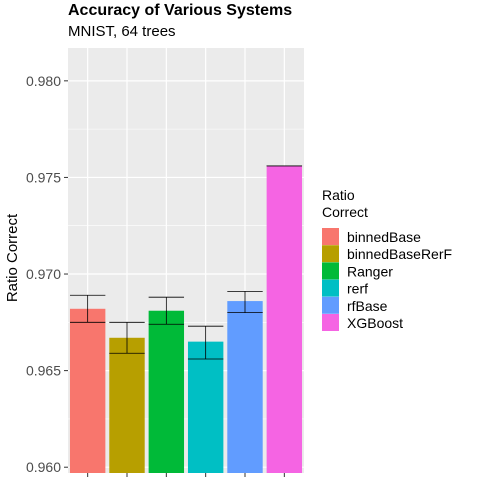  Describe the element at coordinates (284, 319) in the screenshot. I see `bar-XGBoost` at that location.